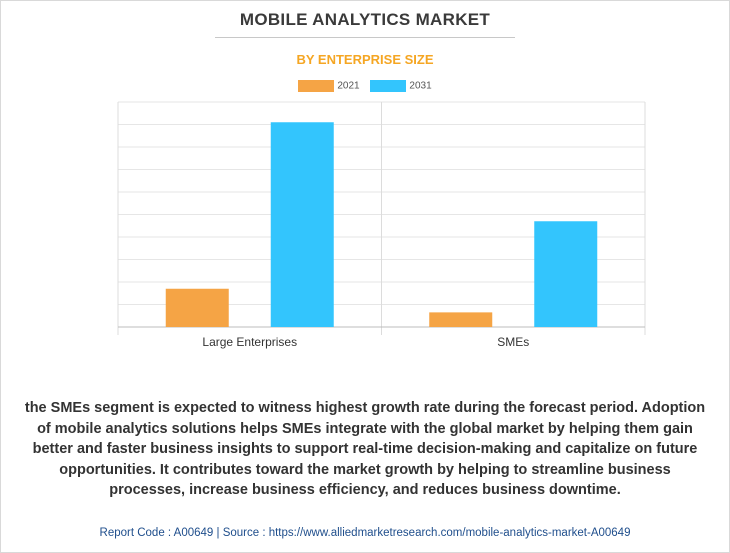 The height and width of the screenshot is (553, 730). I want to click on legend-item-2031: 2031, so click(401, 86).